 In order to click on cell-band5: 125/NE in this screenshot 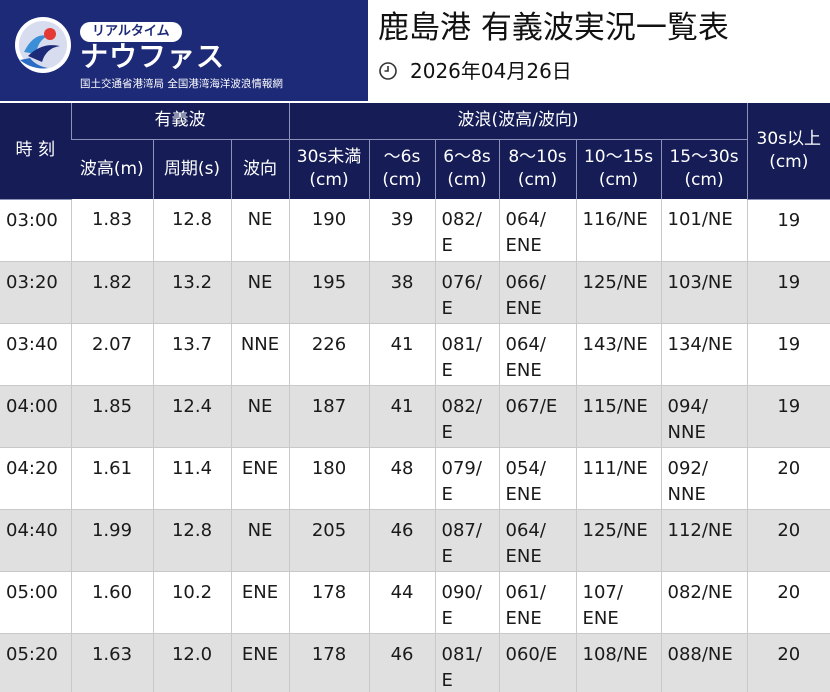, I will do `click(618, 292)`.